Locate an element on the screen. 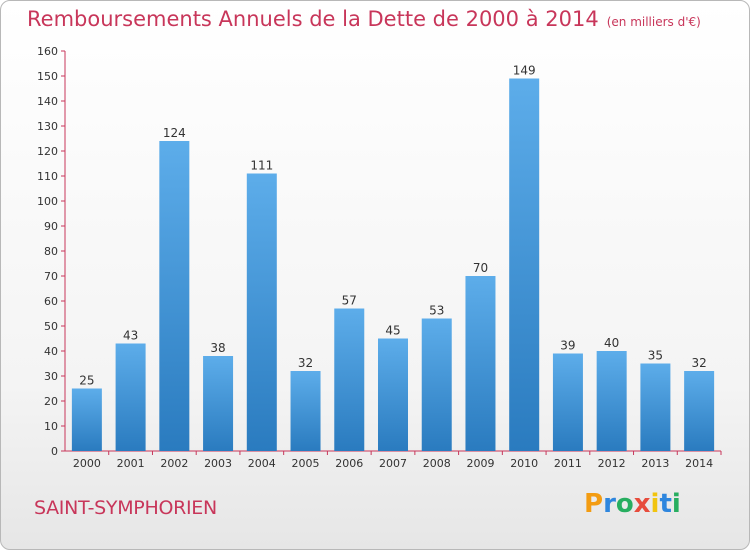  y-tick-label: 130 is located at coordinates (47, 126).